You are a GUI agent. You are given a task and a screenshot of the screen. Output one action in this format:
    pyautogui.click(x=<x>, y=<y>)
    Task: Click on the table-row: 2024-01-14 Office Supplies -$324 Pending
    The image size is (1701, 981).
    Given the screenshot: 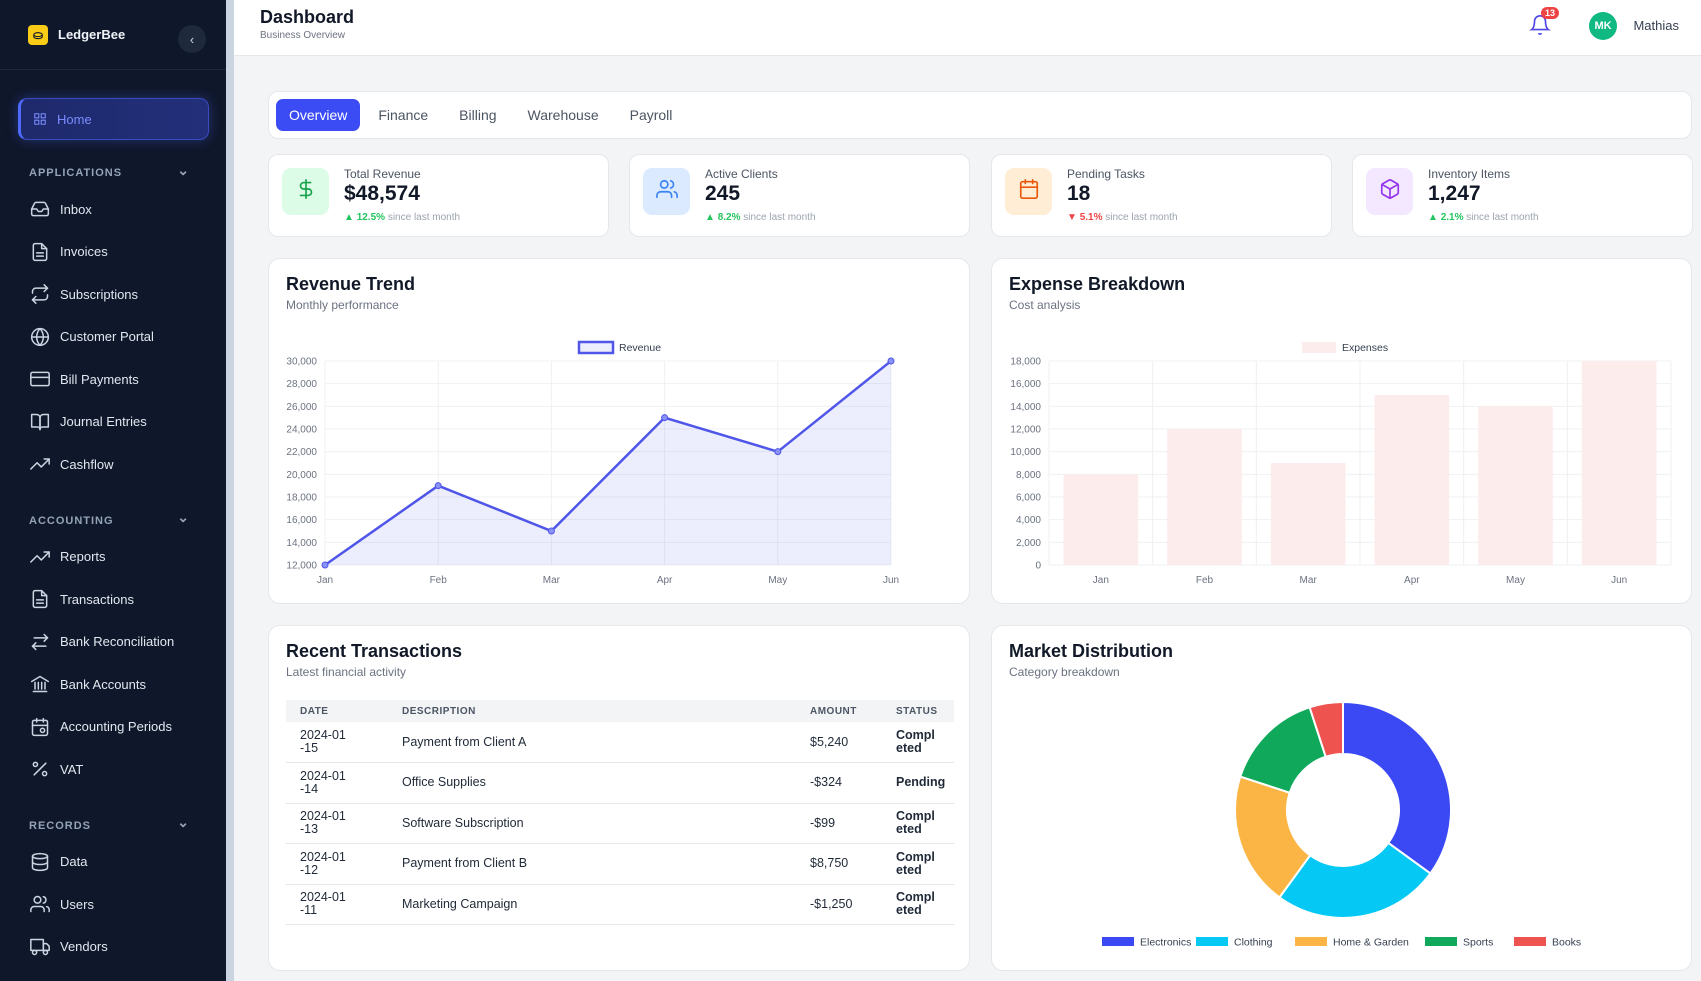 What is the action you would take?
    pyautogui.click(x=620, y=783)
    